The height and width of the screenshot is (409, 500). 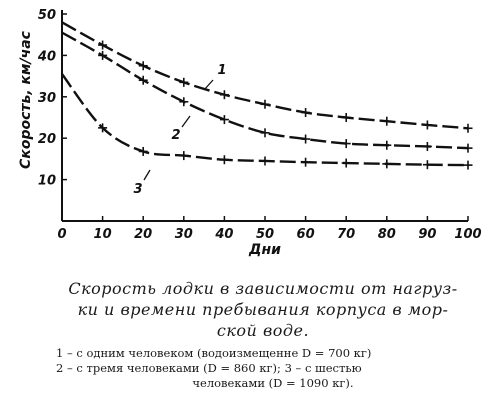 What do you see at coordinates (47, 139) in the screenshot?
I see `y-tick-label: 20` at bounding box center [47, 139].